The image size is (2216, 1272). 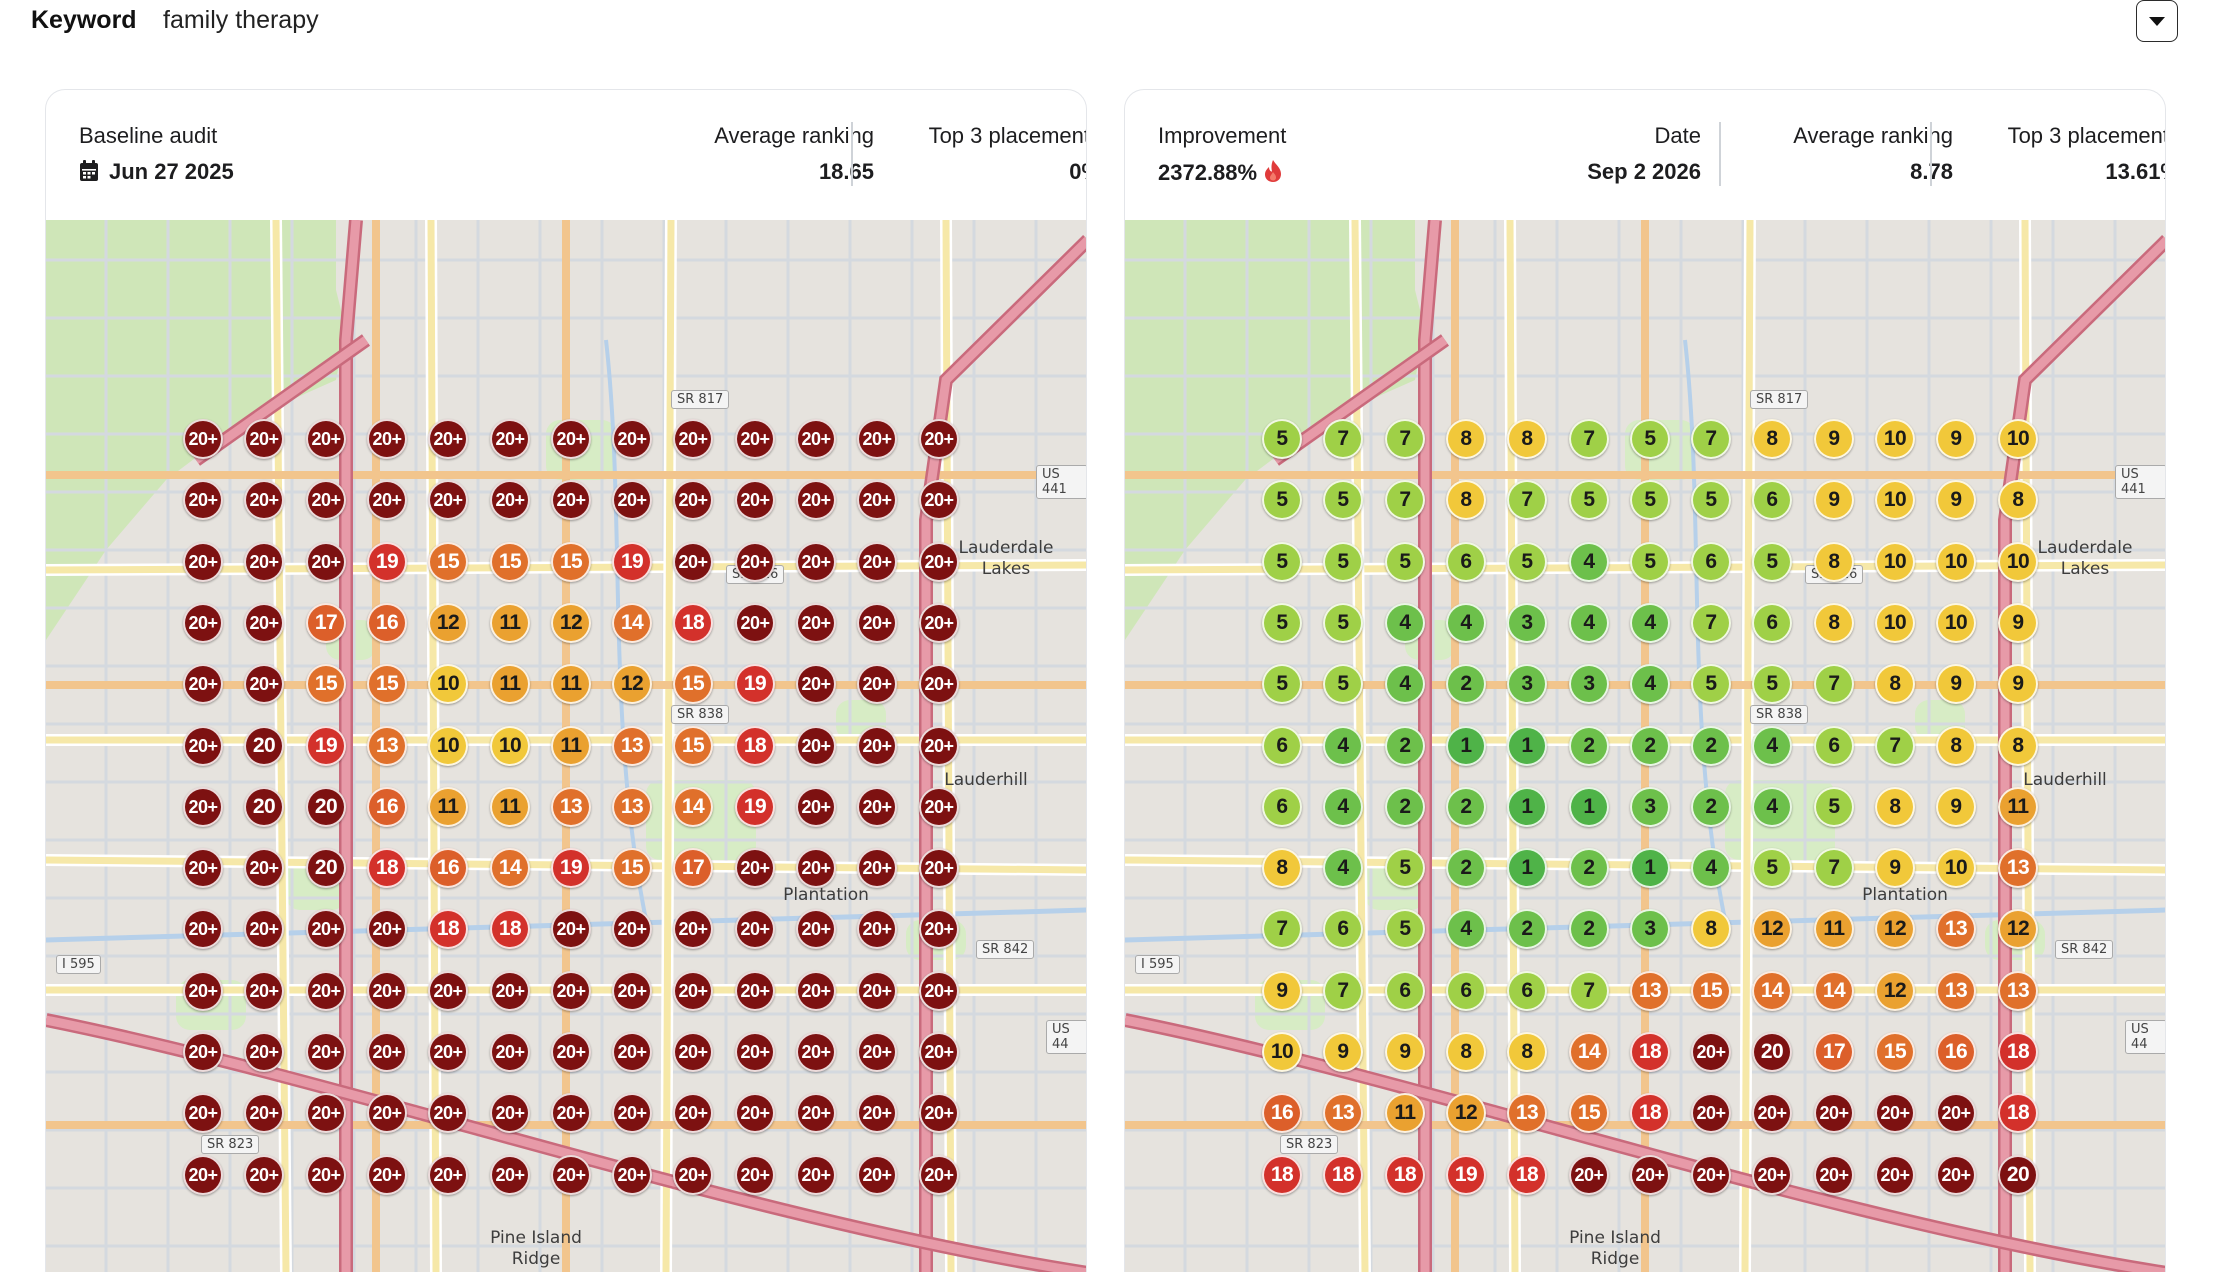 What do you see at coordinates (1589, 684) in the screenshot?
I see `current-rank-marker: 3` at bounding box center [1589, 684].